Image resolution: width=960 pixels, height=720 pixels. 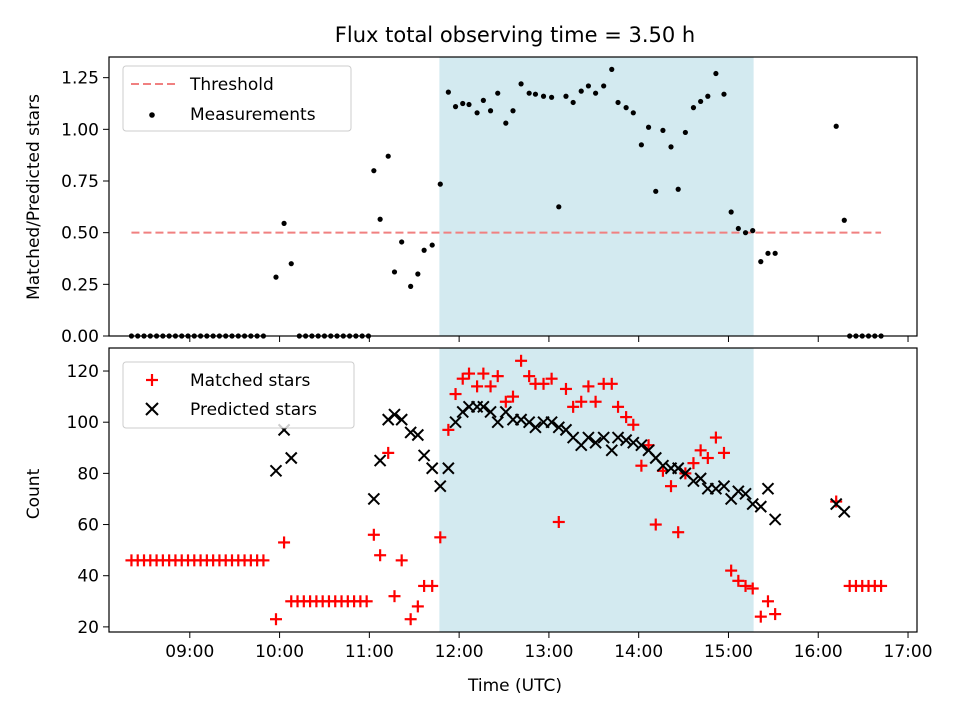 What do you see at coordinates (189, 652) in the screenshot?
I see `x-tick-label: 09:00` at bounding box center [189, 652].